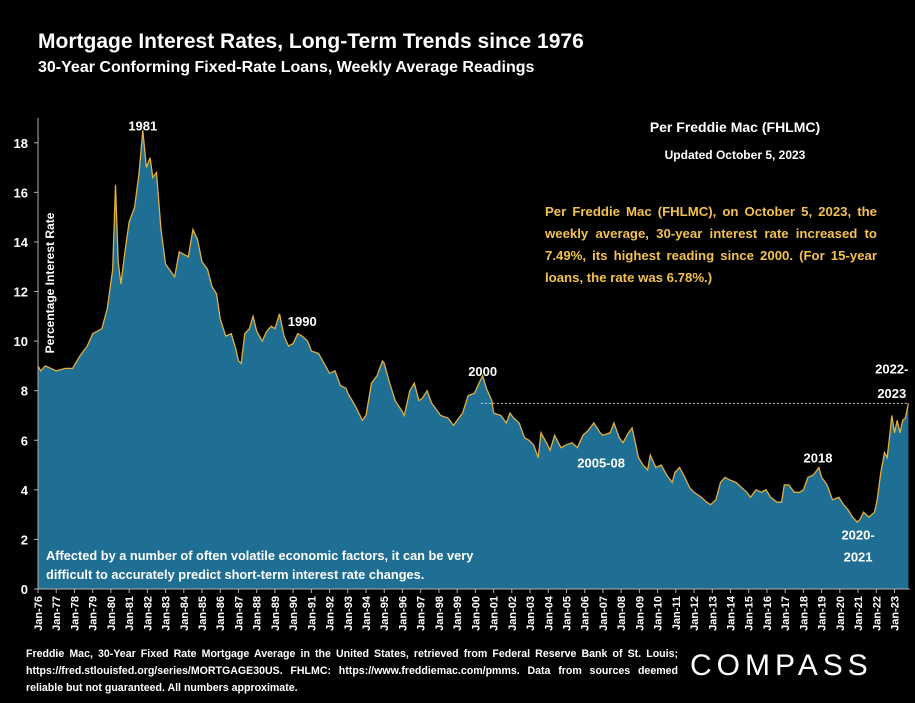 The width and height of the screenshot is (915, 703). I want to click on x-tick-label: Jan-98, so click(440, 613).